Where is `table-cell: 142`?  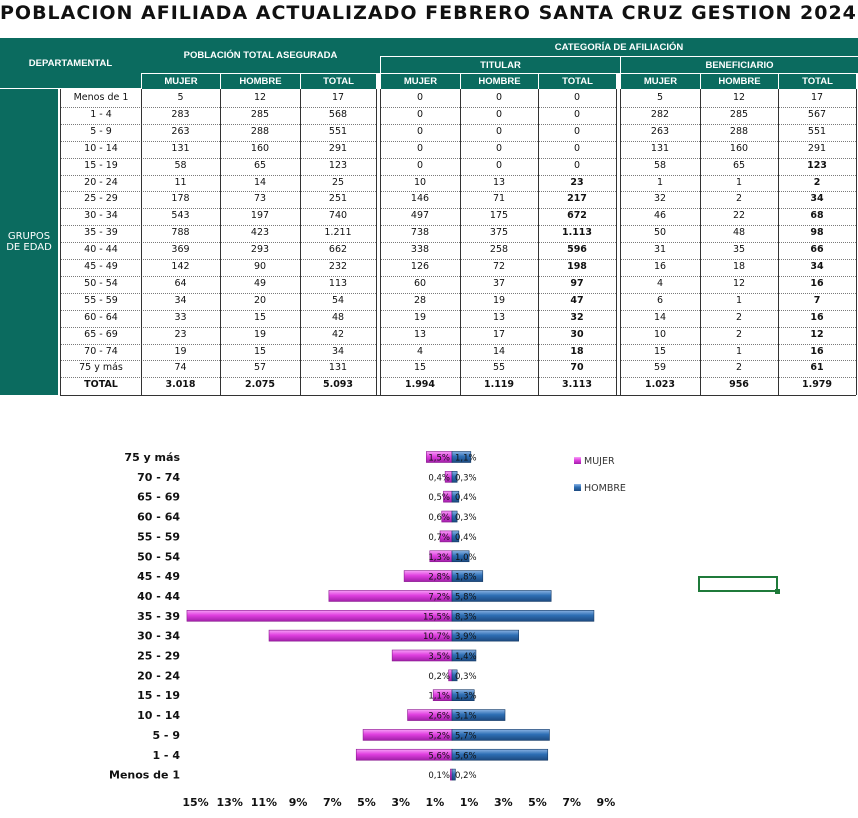 table-cell: 142 is located at coordinates (180, 266).